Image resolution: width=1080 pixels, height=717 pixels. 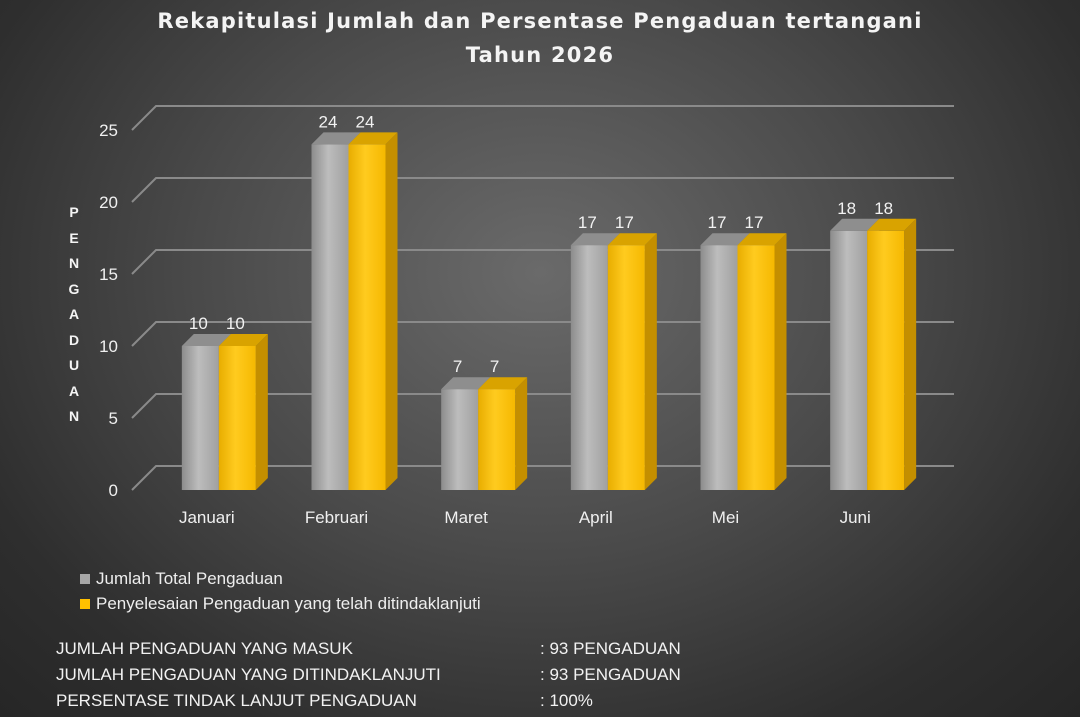 I want to click on legend-item-total: Jumlah Total Pengaduan, so click(x=280, y=578).